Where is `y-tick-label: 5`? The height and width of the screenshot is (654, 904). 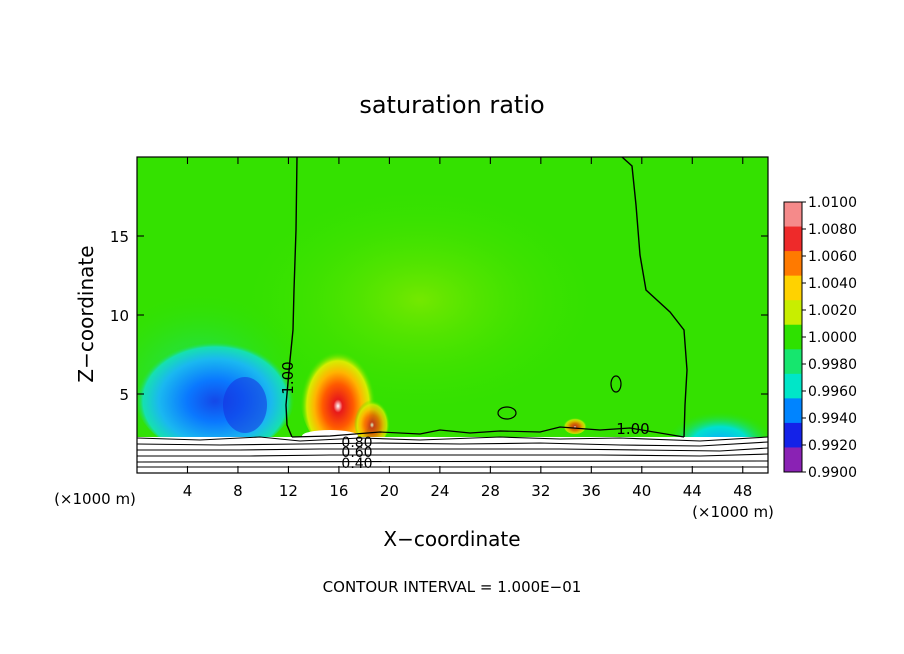
y-tick-label: 5 is located at coordinates (124, 395).